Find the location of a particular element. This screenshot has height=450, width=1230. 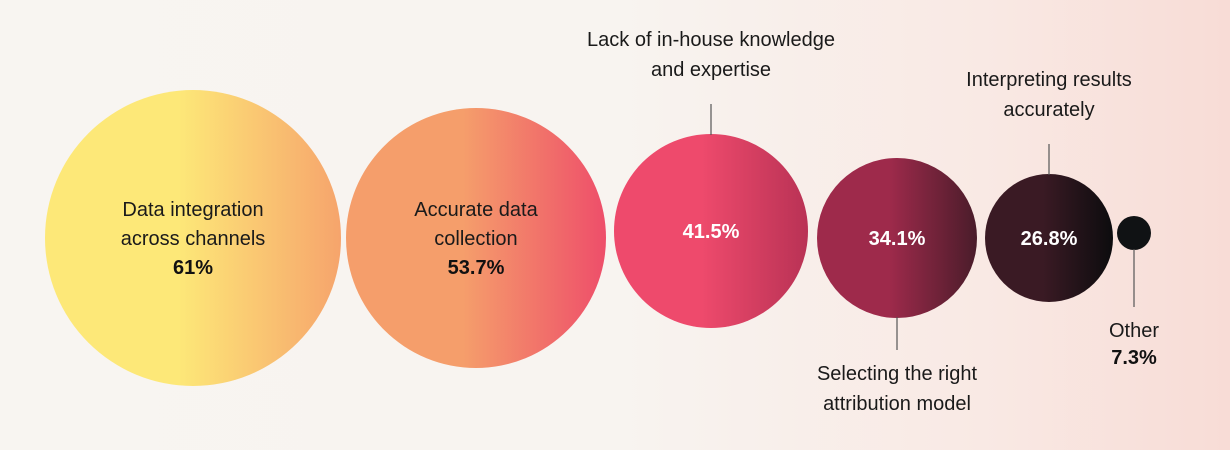

bubble-label-interpreting-results-accurately: accurately is located at coordinates (1048, 110).